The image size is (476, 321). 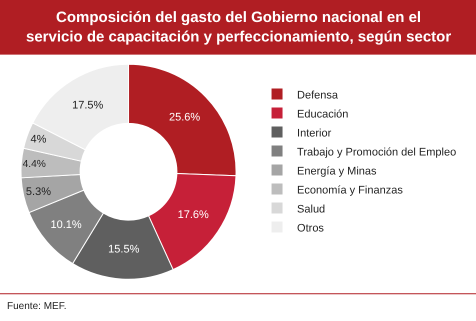 What do you see at coordinates (337, 171) in the screenshot?
I see `legend-label: Energía y Minas` at bounding box center [337, 171].